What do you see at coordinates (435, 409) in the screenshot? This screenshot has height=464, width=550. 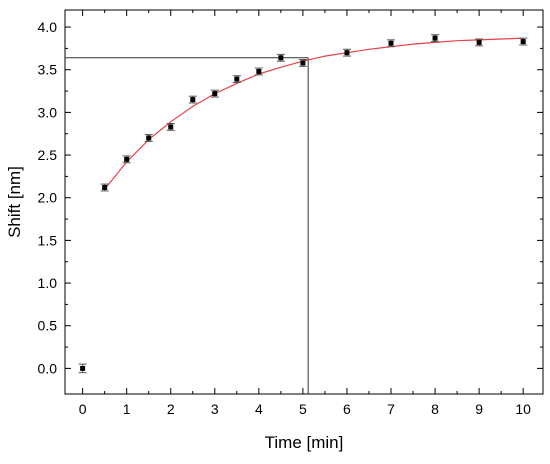 I see `x-tick-label: 8` at bounding box center [435, 409].